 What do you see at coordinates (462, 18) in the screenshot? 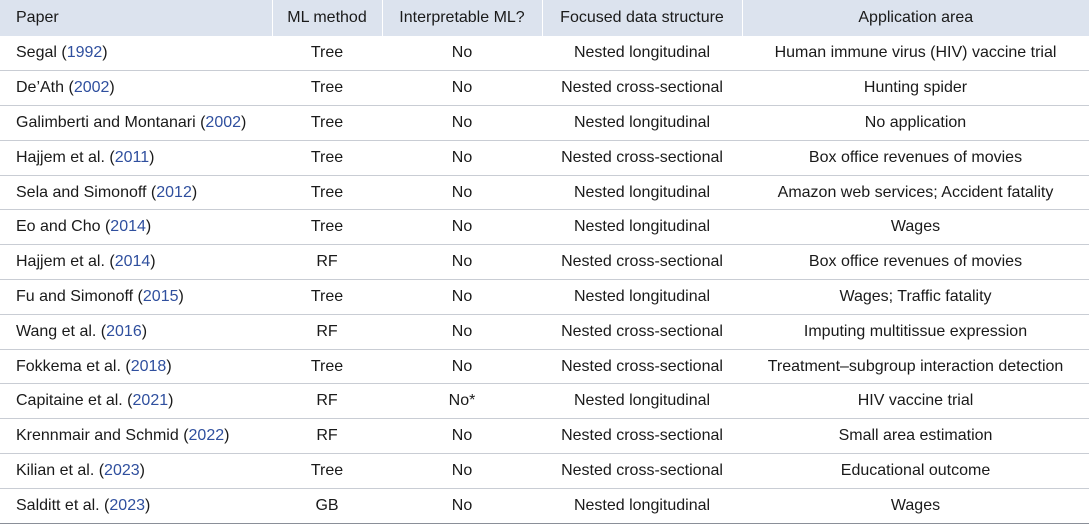
I see `header-interpretable: Interpretable ML?` at bounding box center [462, 18].